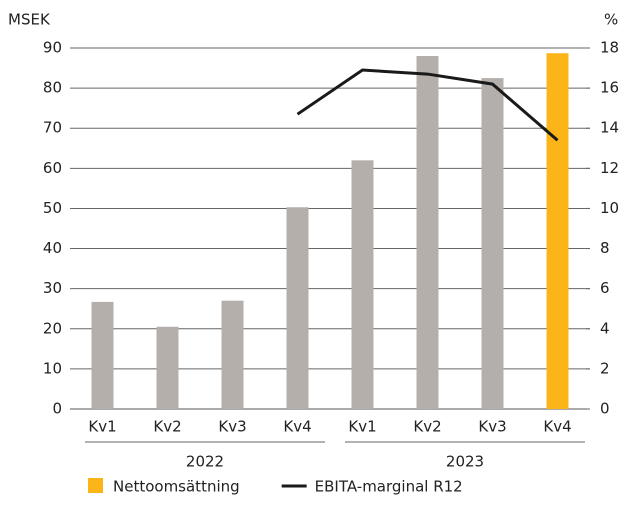 The width and height of the screenshot is (627, 528). Describe the element at coordinates (609, 48) in the screenshot. I see `y2-tick-label: 18` at that location.